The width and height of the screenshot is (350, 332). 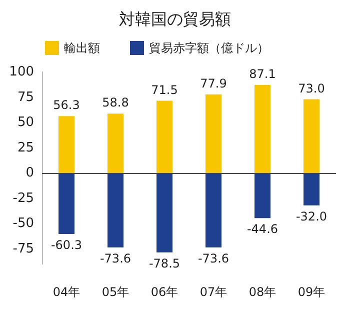 What do you see at coordinates (164, 89) in the screenshot?
I see `data-label: 71.5` at bounding box center [164, 89].